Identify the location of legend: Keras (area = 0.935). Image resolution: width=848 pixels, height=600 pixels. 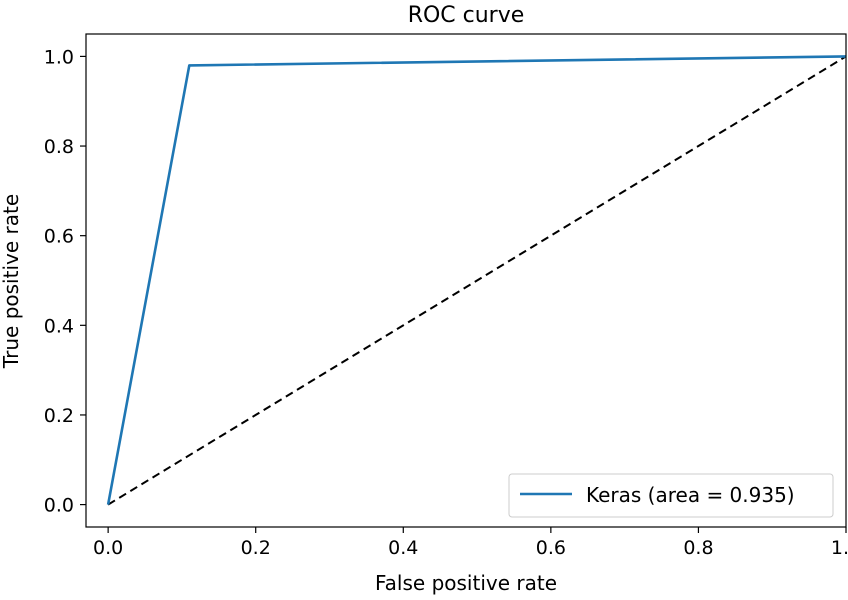
(671, 495).